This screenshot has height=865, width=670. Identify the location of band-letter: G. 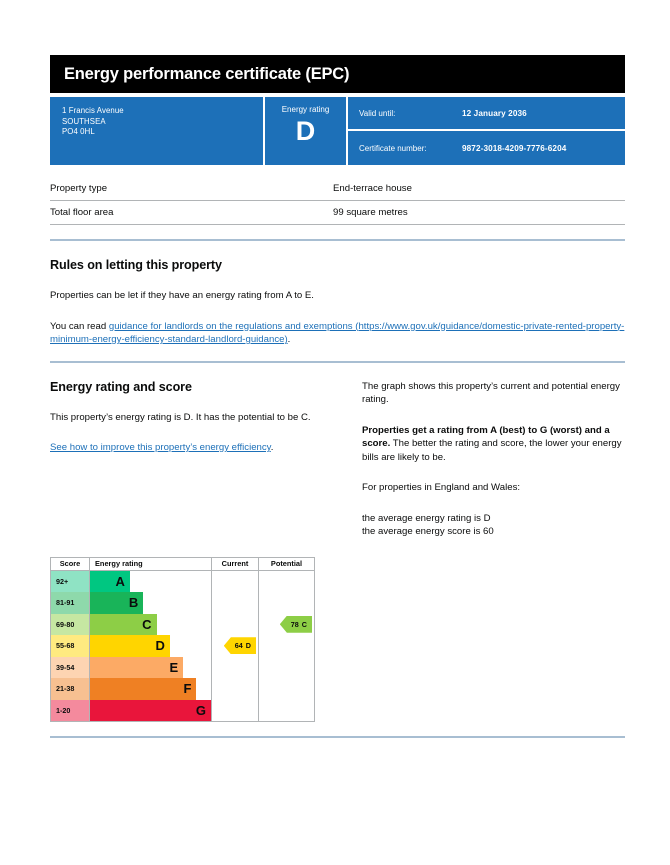
(200, 710).